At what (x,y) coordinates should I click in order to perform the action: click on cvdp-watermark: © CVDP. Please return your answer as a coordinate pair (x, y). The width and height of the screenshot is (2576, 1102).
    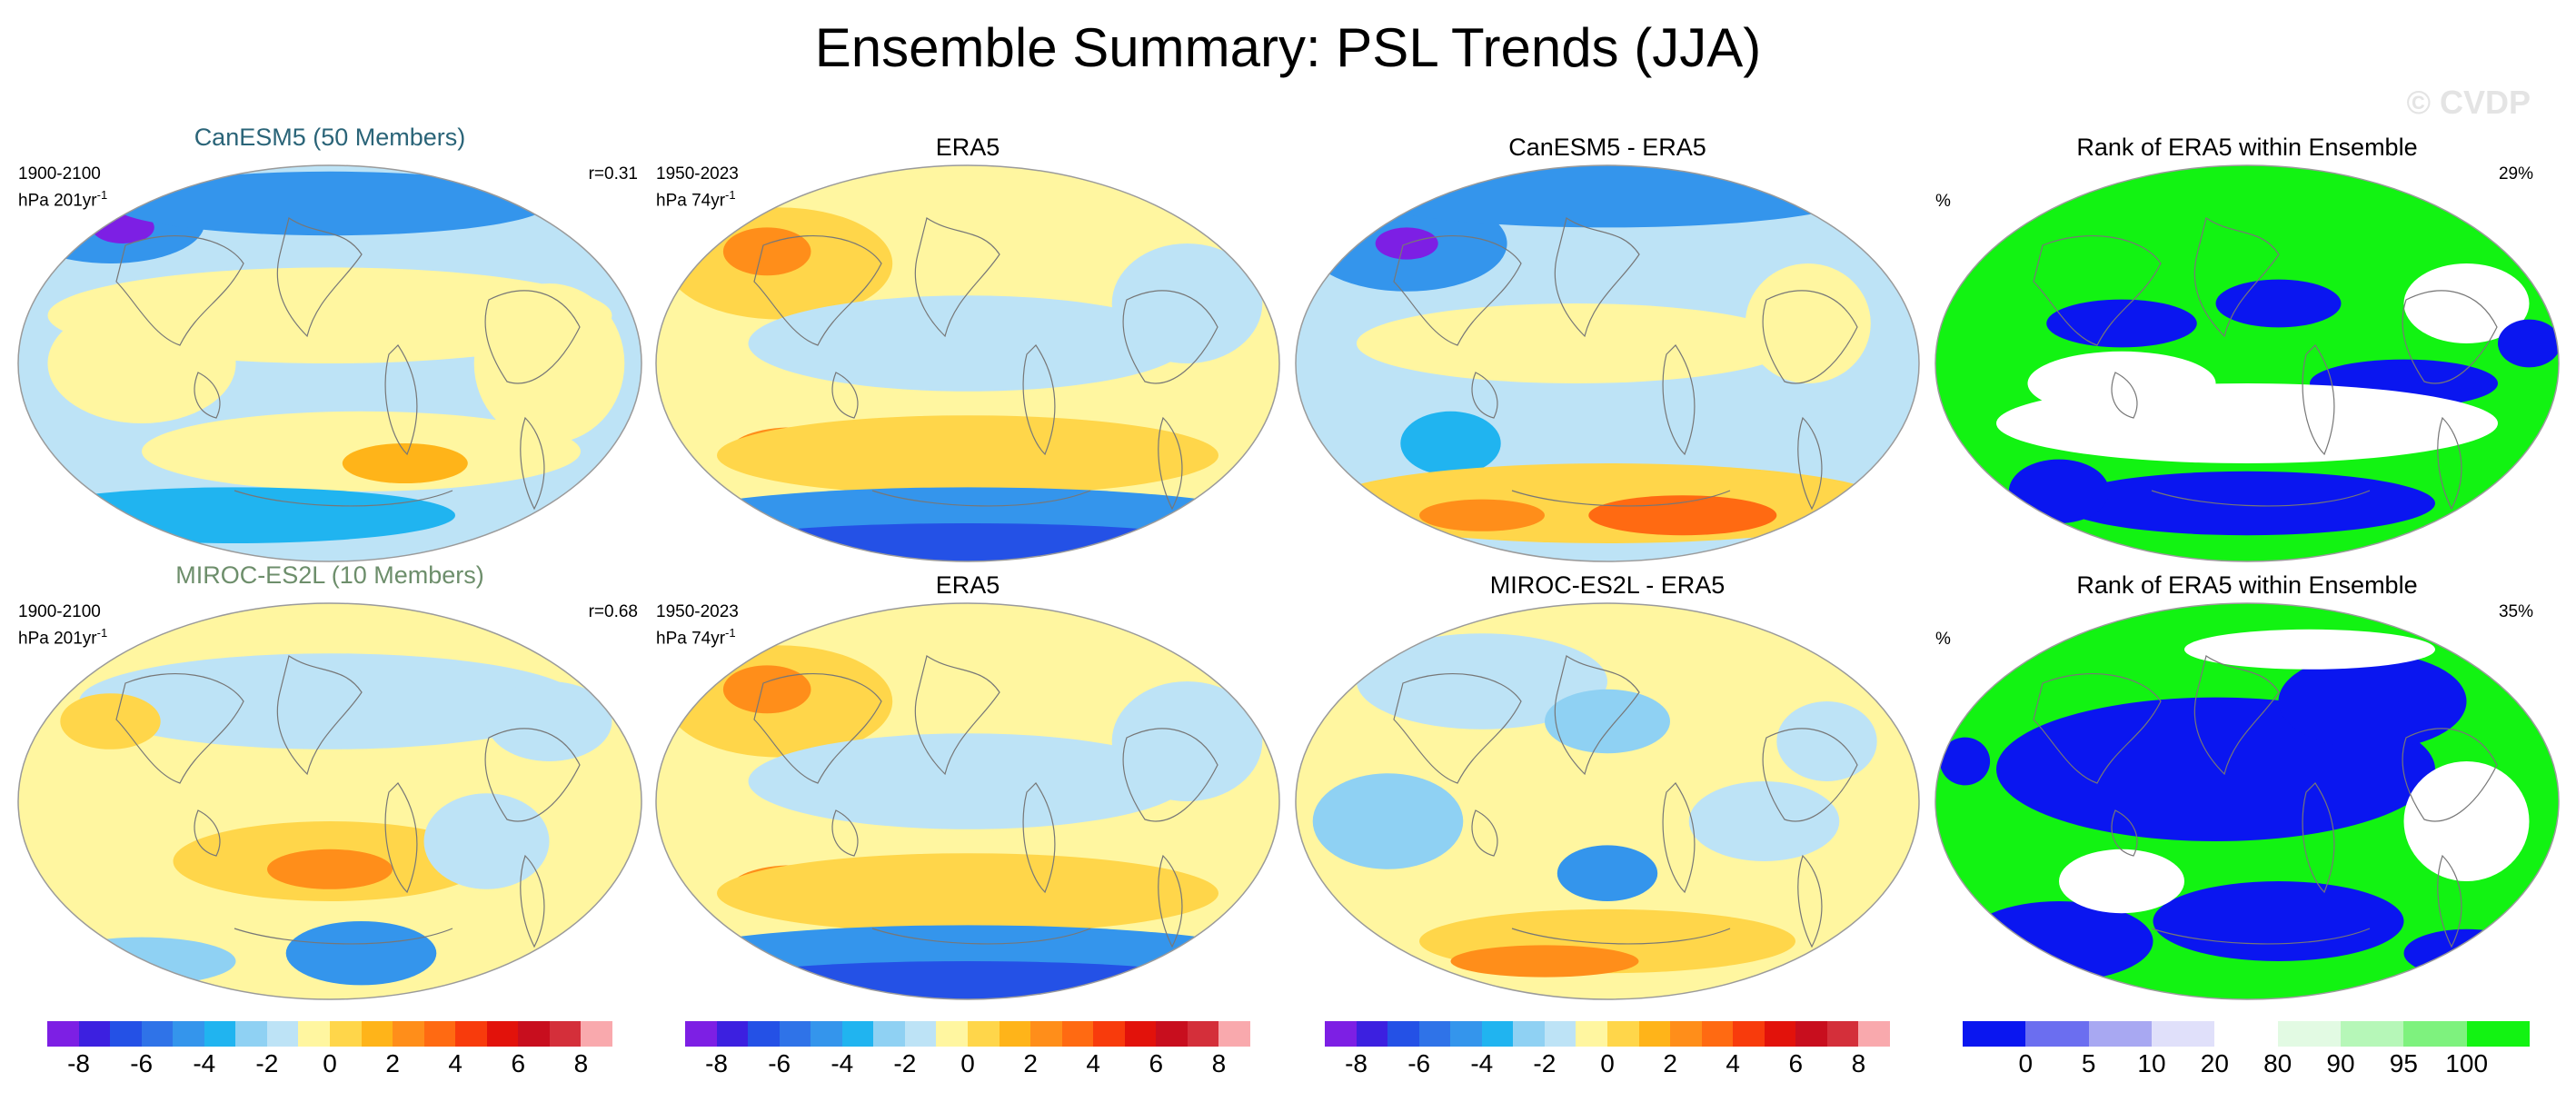
    Looking at the image, I should click on (2468, 102).